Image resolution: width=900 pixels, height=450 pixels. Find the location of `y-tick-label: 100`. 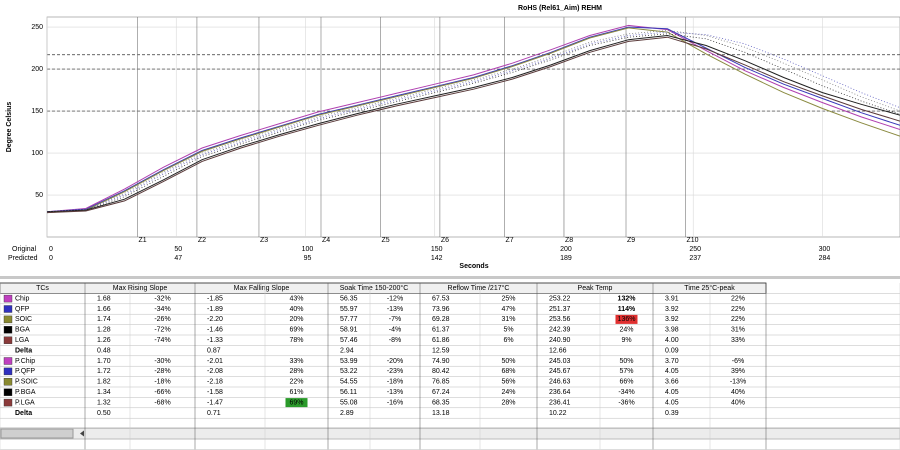

y-tick-label: 100 is located at coordinates (37, 153).